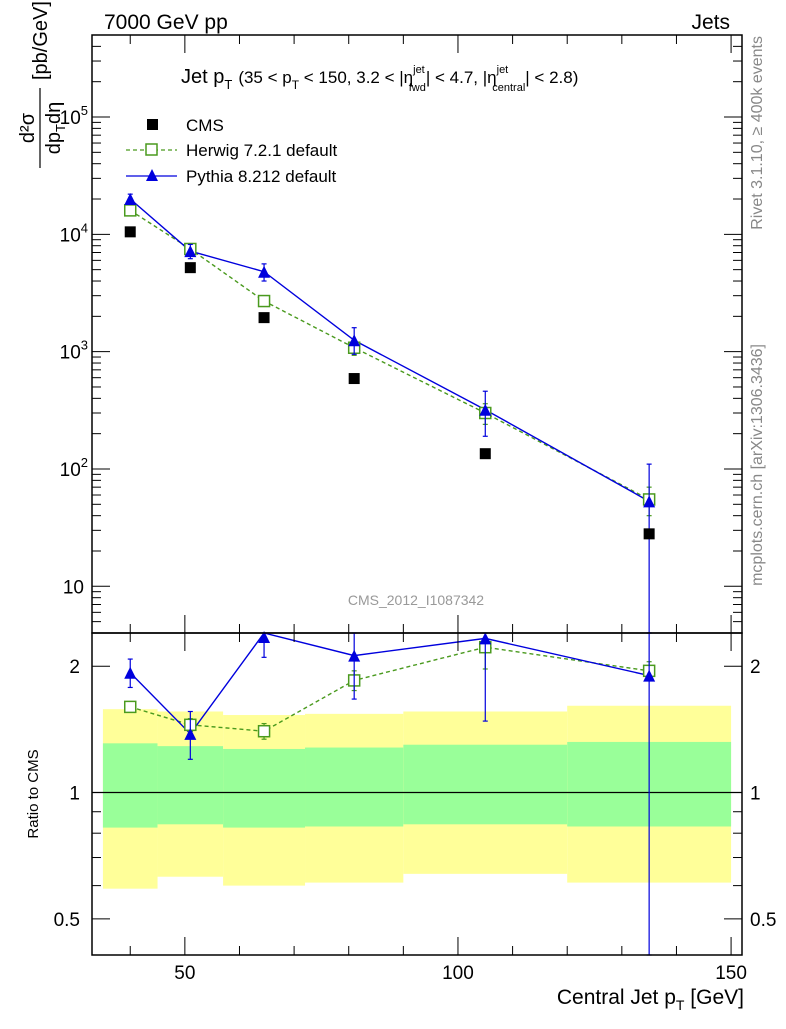 This screenshot has width=786, height=1029. I want to click on title-sup-jet: jet, so click(418, 70).